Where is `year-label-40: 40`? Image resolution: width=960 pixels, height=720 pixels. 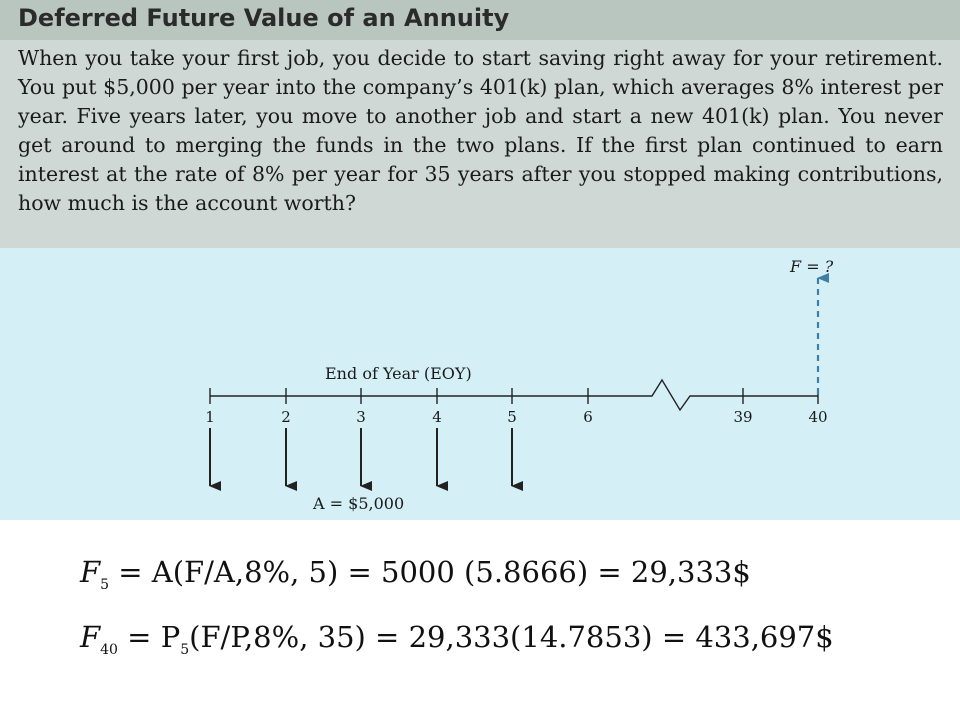 year-label-40: 40 is located at coordinates (817, 417).